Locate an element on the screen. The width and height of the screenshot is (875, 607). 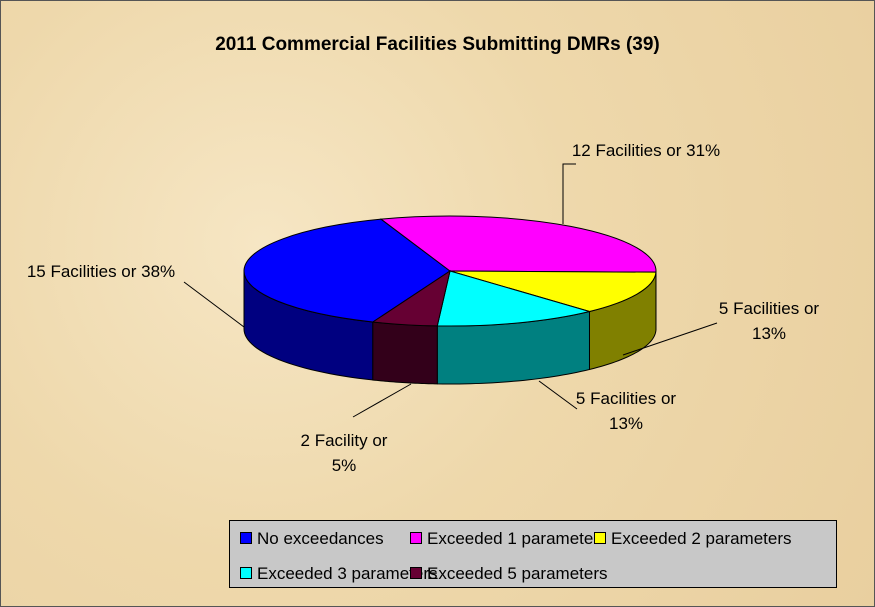
legend-label: Exceeded 1 parameter is located at coordinates (513, 538).